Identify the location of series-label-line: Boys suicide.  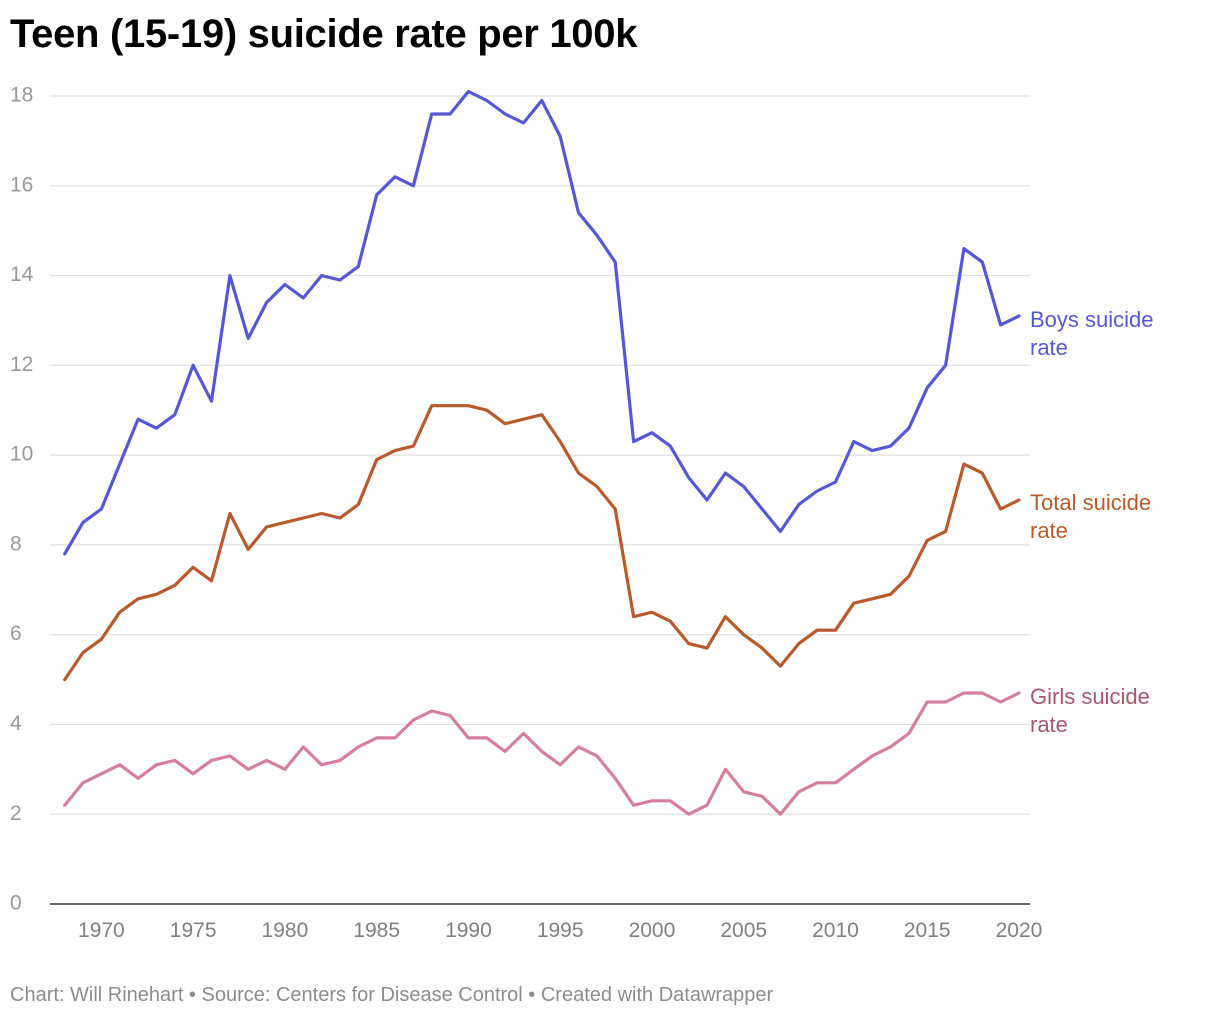
(1092, 319).